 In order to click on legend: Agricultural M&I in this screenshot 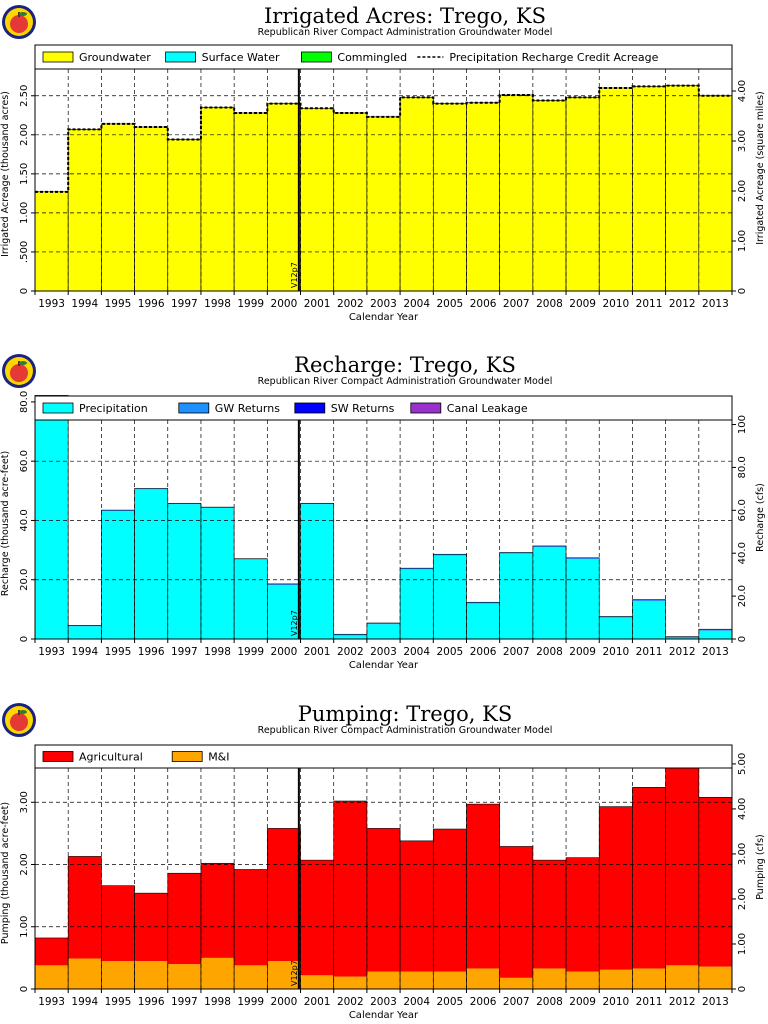, I will do `click(136, 757)`.